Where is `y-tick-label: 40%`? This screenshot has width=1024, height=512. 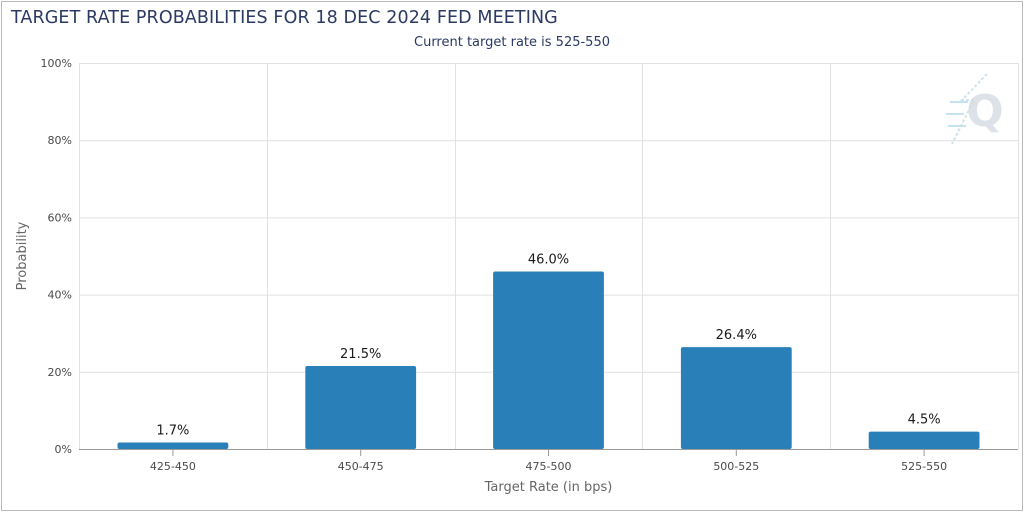
y-tick-label: 40% is located at coordinates (60, 295).